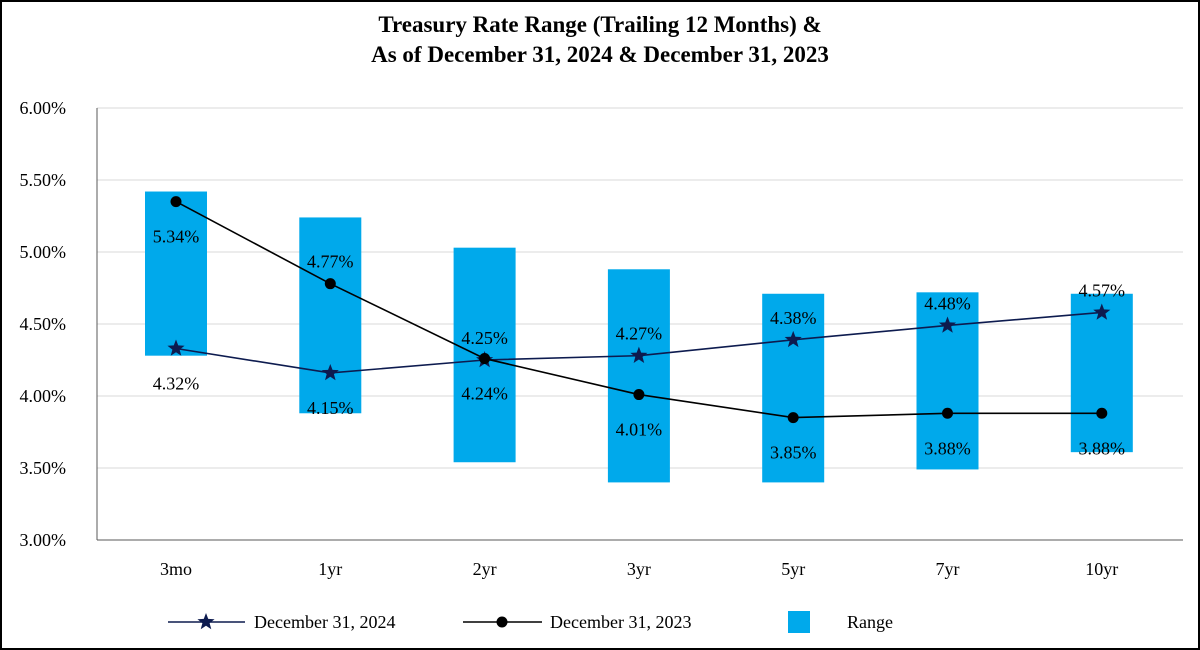 This screenshot has height=650, width=1200. Describe the element at coordinates (485, 569) in the screenshot. I see `x-tick-label: 2yr` at that location.